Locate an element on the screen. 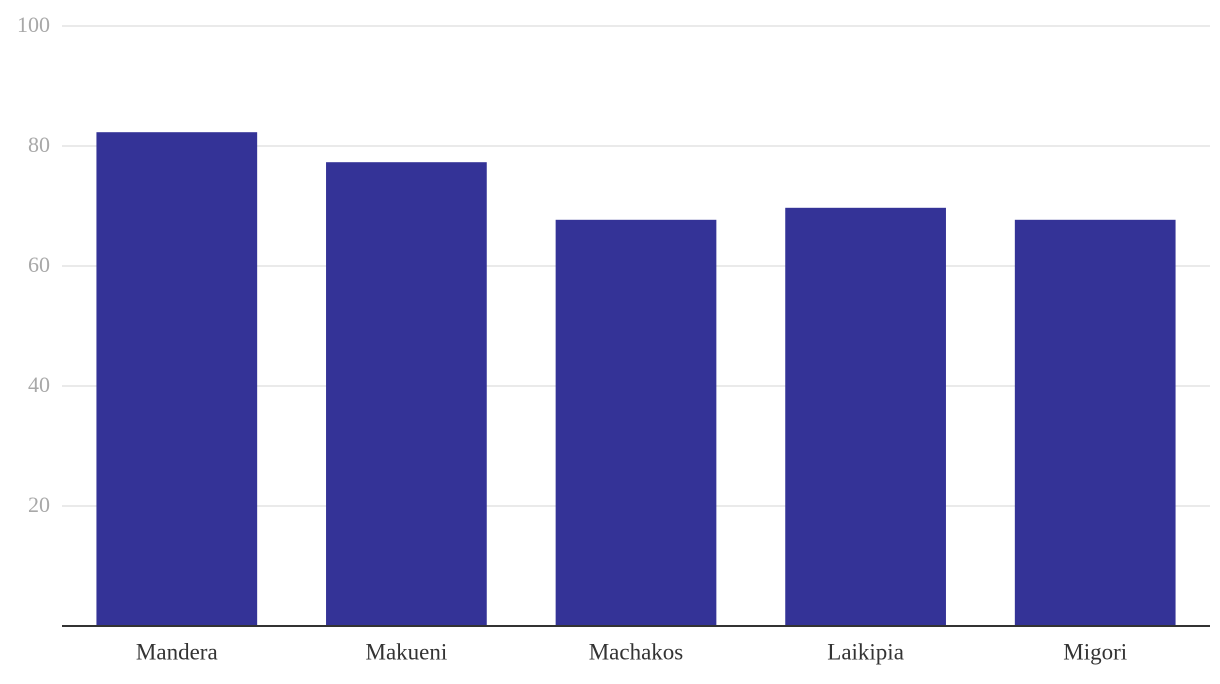  x-tick-label: Mandera is located at coordinates (177, 651).